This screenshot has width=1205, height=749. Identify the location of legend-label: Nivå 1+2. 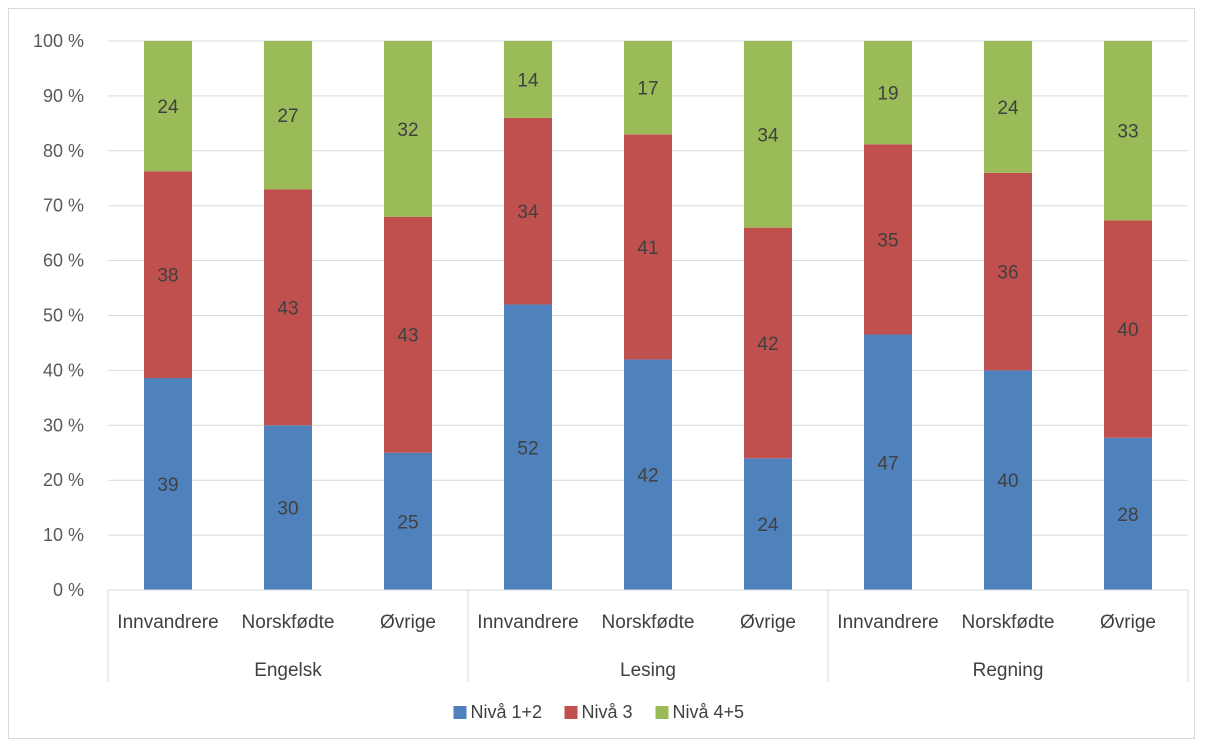
(507, 712).